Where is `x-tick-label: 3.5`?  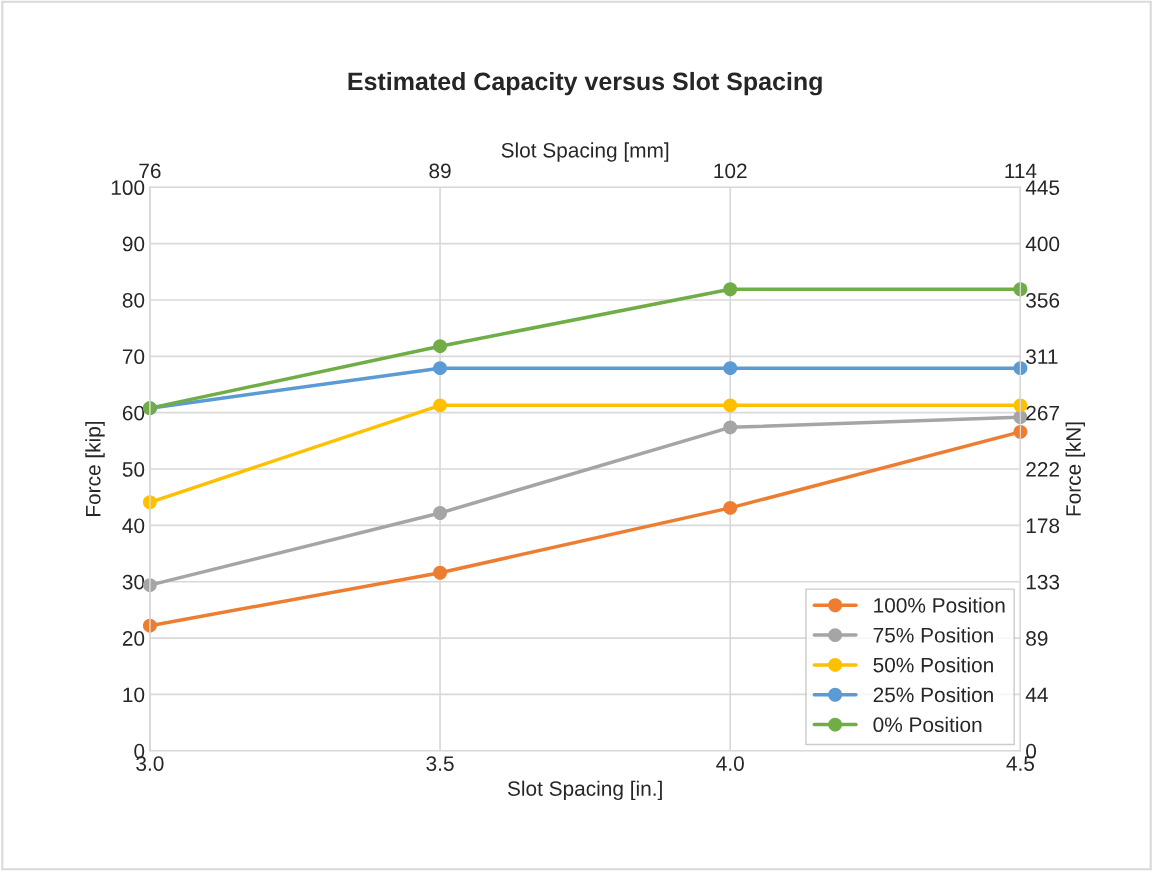 x-tick-label: 3.5 is located at coordinates (440, 763).